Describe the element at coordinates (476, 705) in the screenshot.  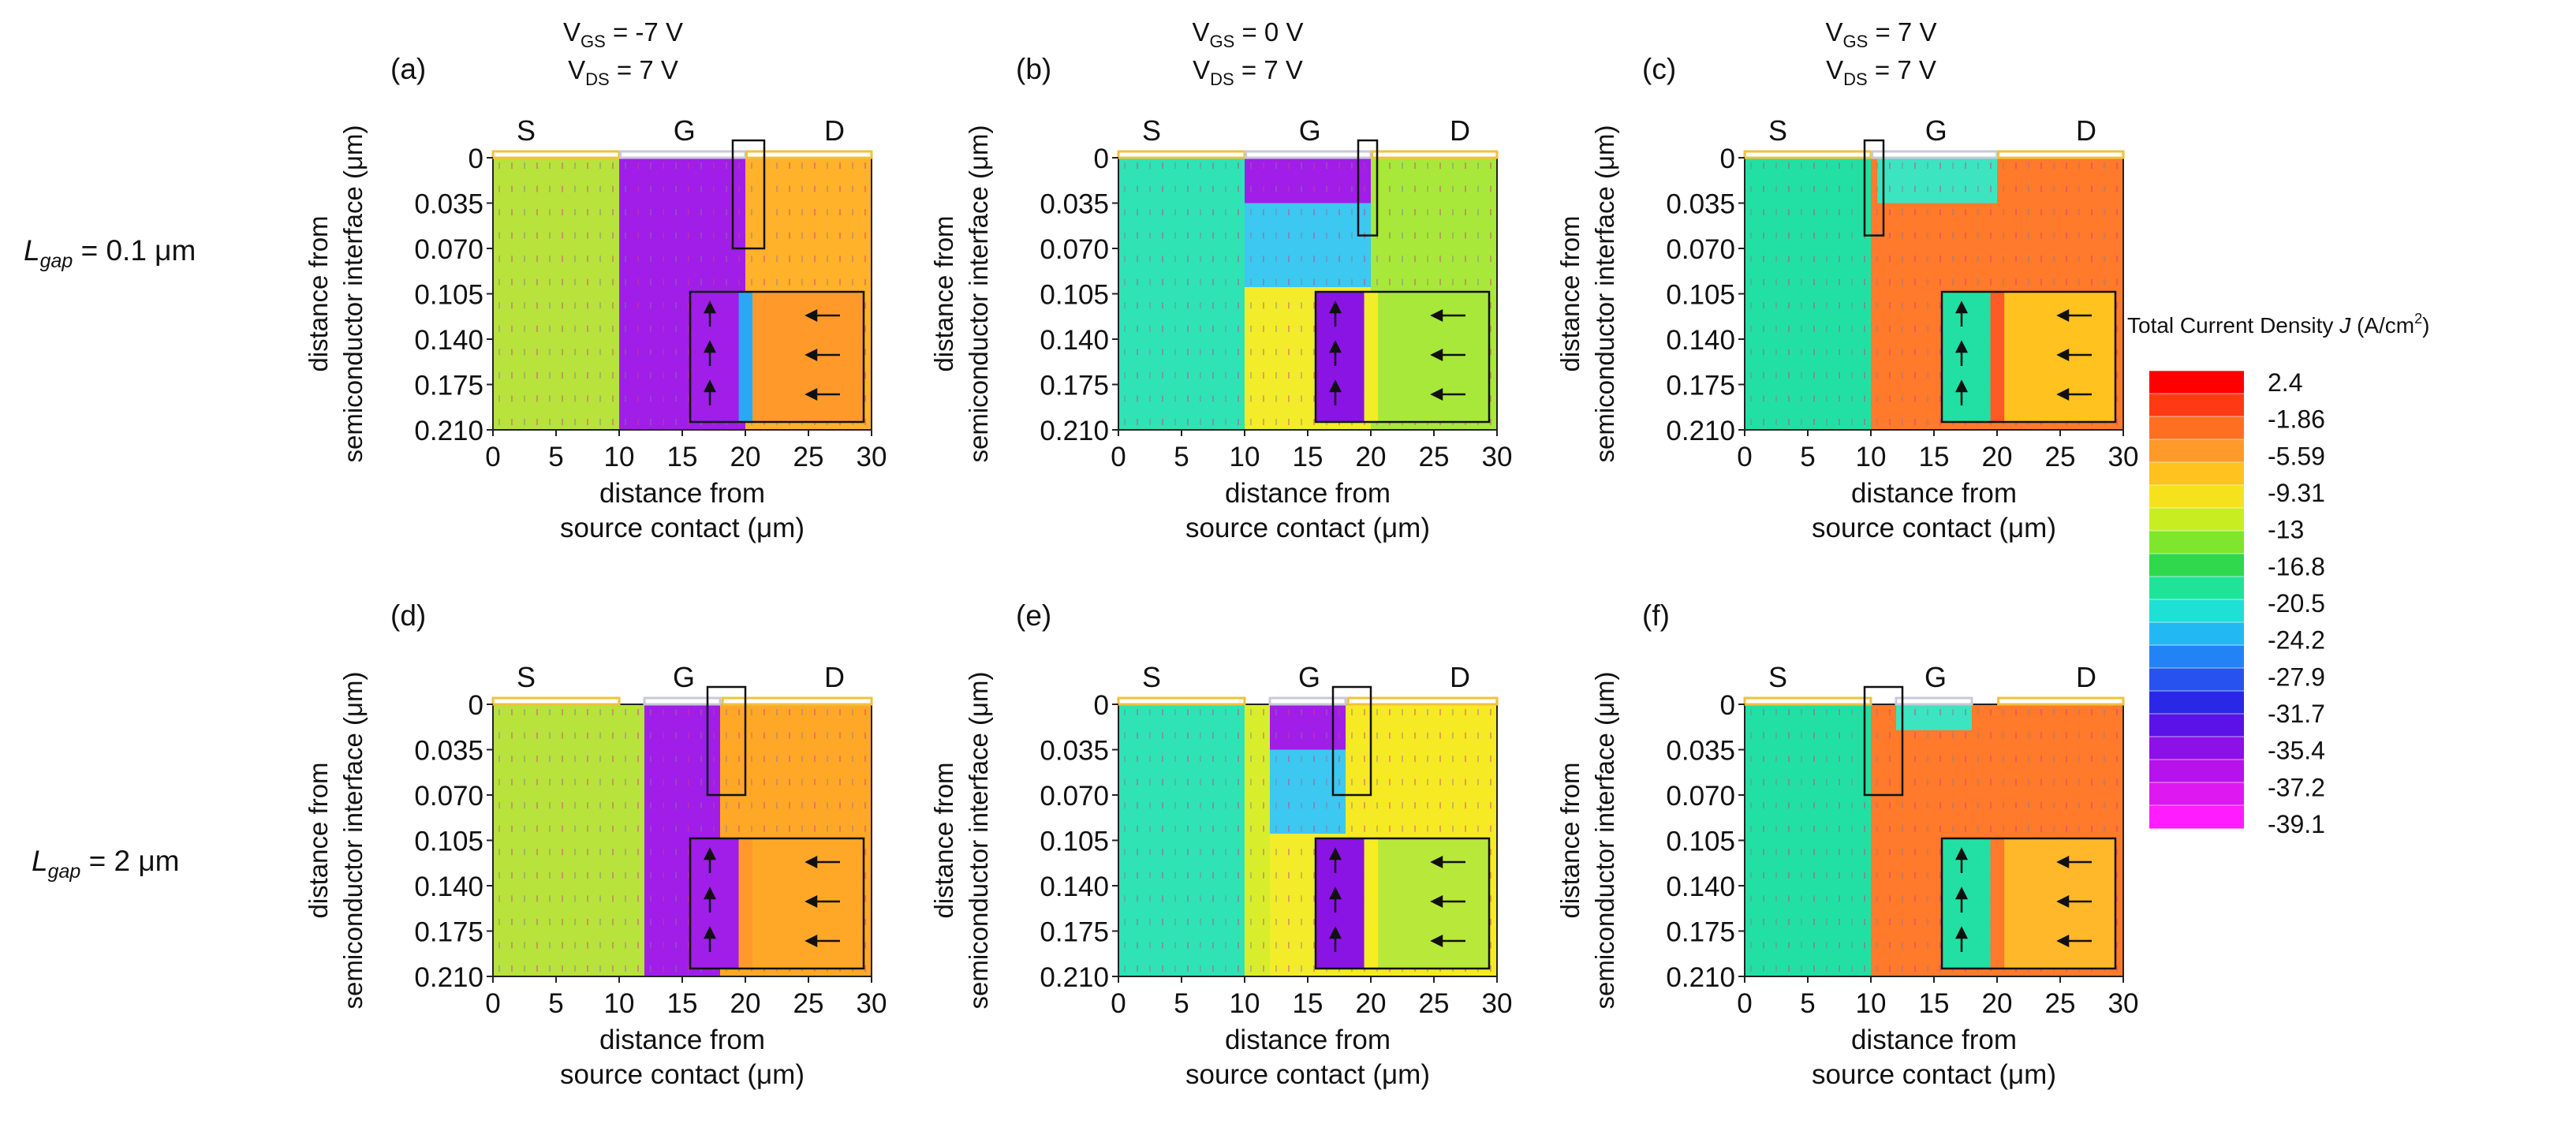
I see `y-tick-label: 0` at that location.